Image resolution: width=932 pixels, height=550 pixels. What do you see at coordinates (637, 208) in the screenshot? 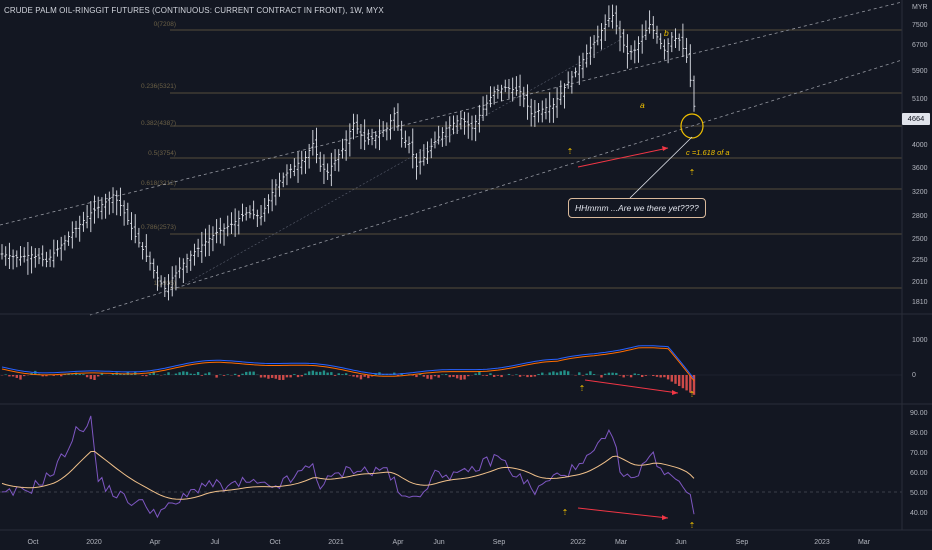
I see `callout-label: HHmmm ...Are we there yet????` at bounding box center [637, 208].